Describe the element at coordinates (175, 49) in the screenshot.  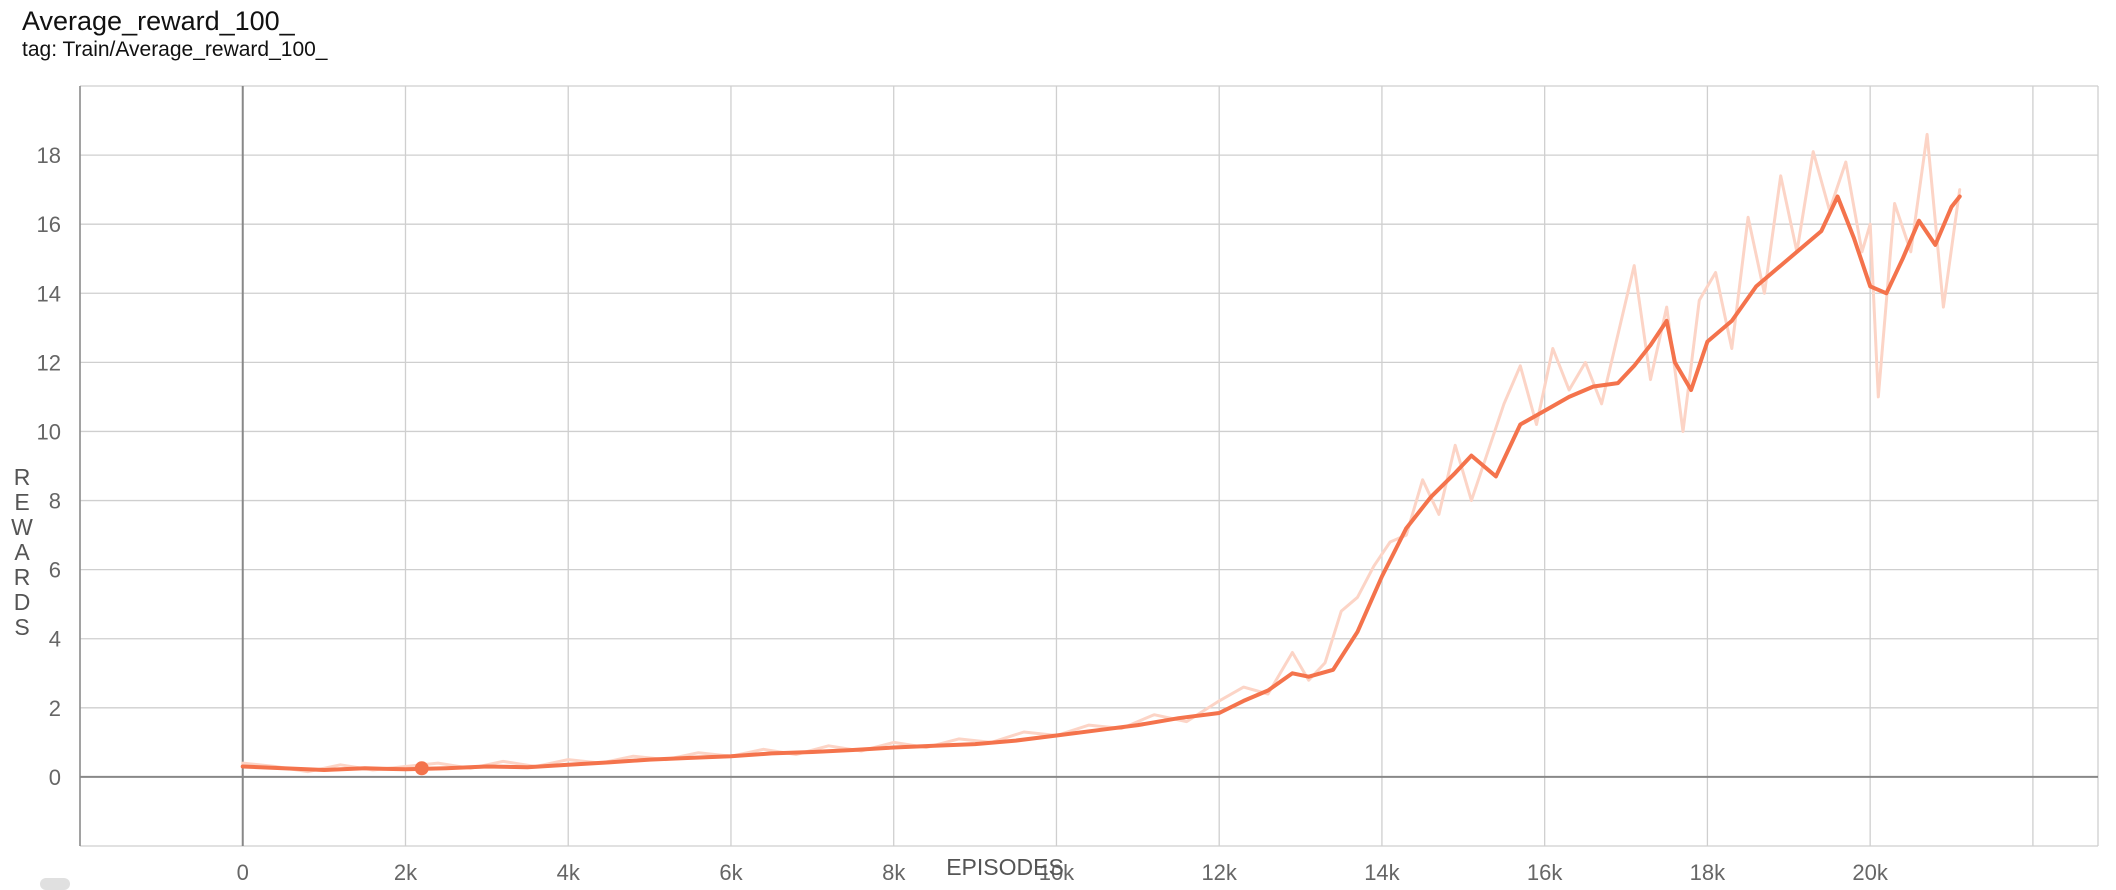
I see `chart-tag: tag: Train/Average_reward_100_` at that location.